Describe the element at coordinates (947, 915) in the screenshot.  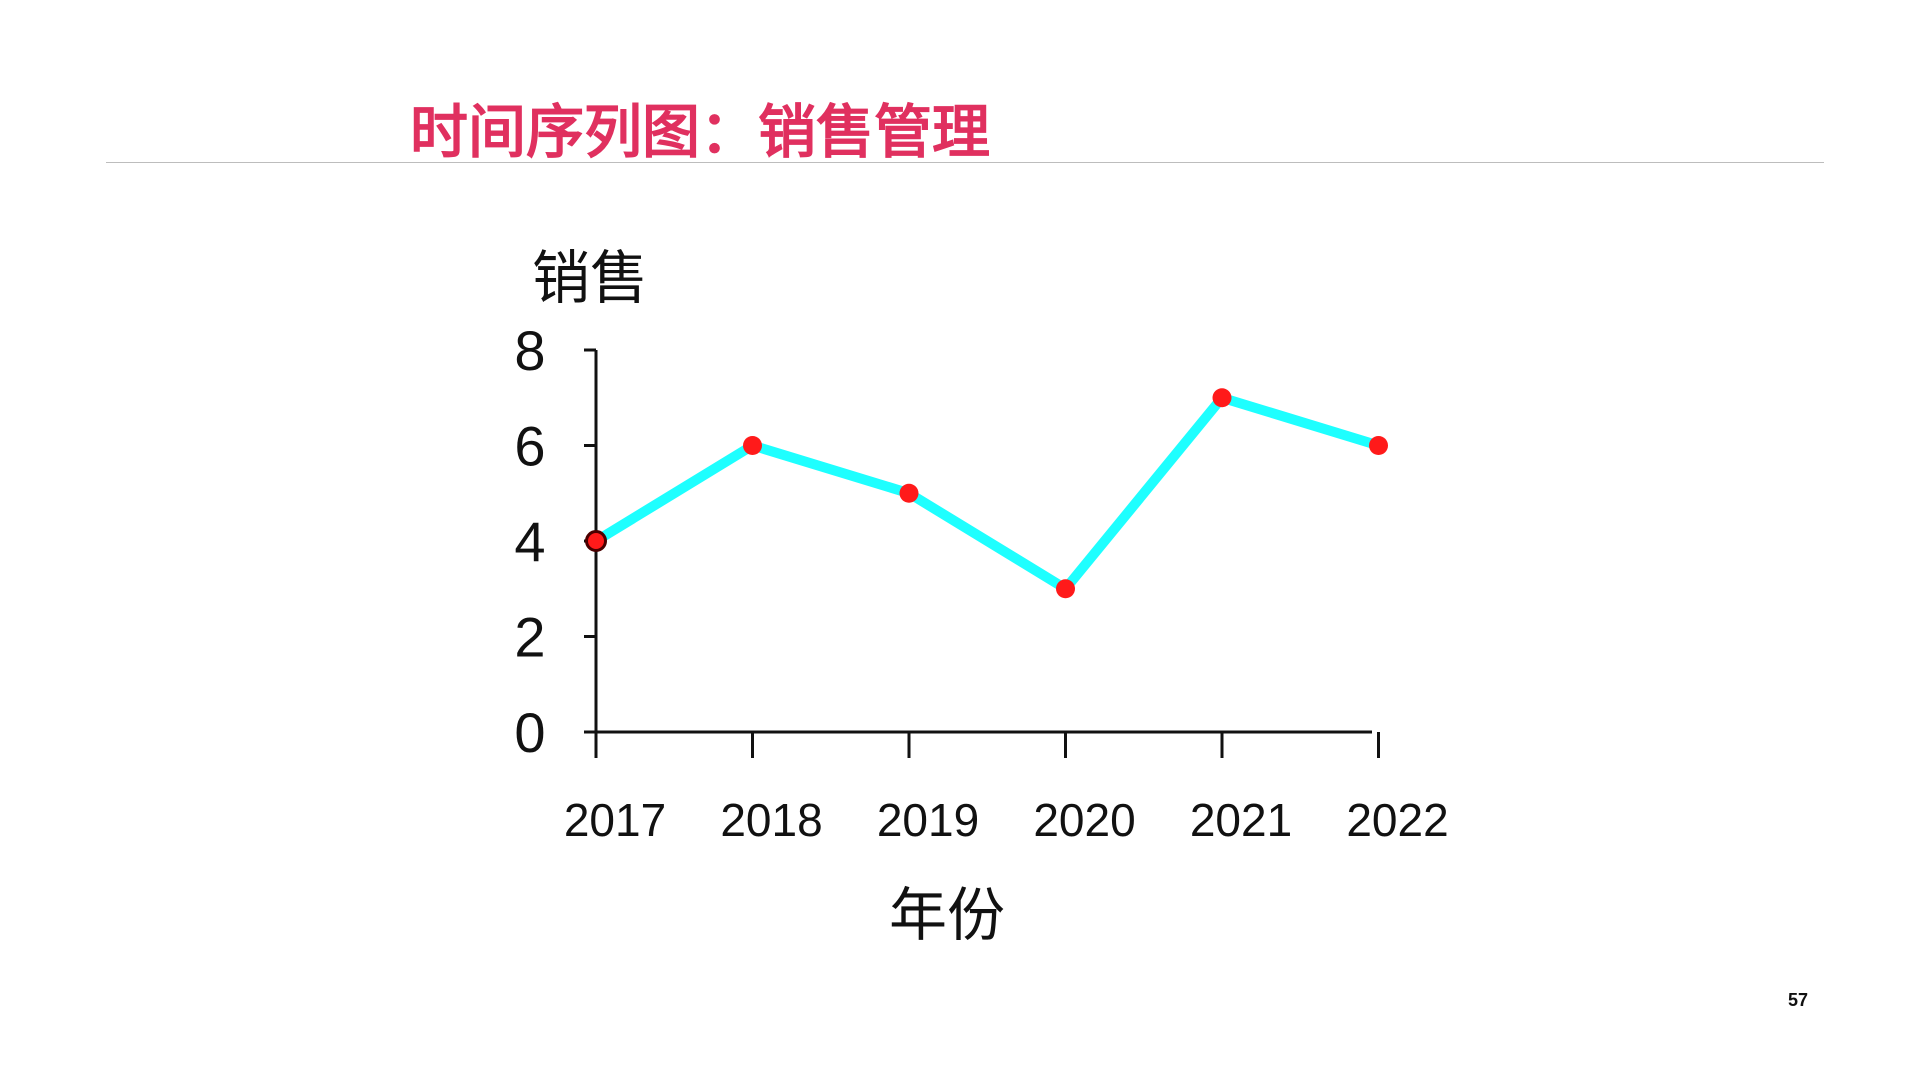
I see `x-axis-label: 年份` at that location.